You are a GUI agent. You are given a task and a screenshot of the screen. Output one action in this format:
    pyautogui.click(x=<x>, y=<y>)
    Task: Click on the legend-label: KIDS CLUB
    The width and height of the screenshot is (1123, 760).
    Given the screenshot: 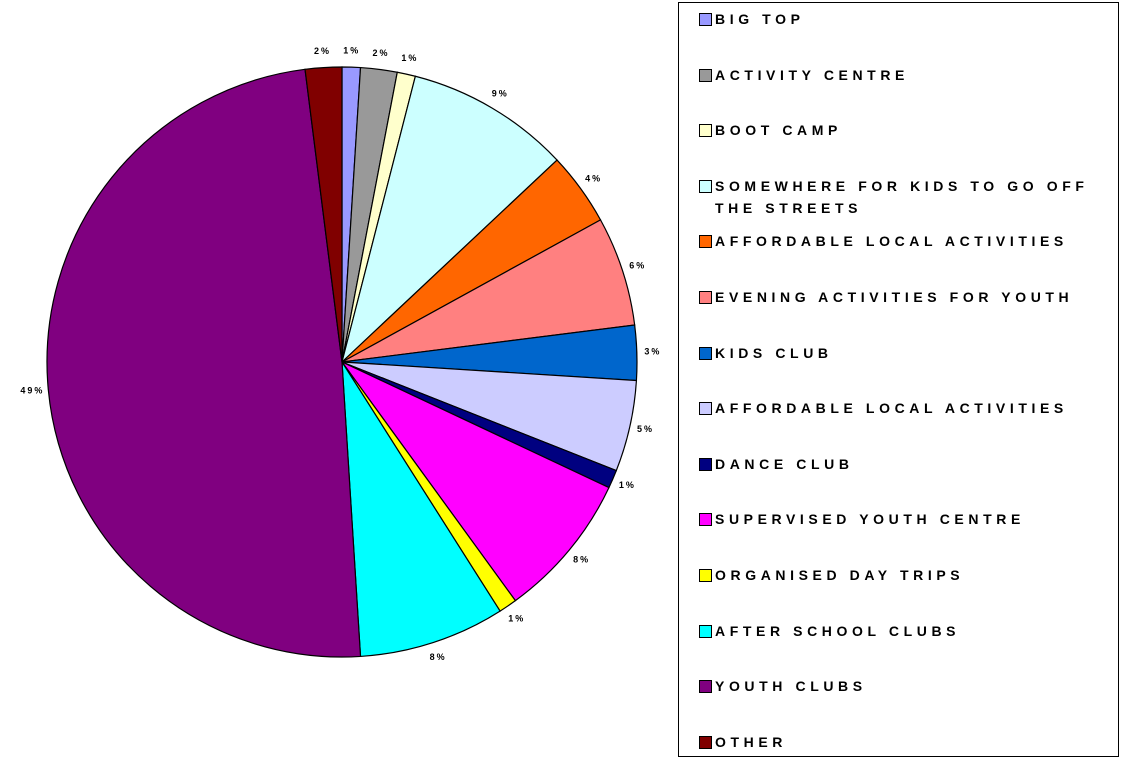 What is the action you would take?
    pyautogui.click(x=774, y=352)
    